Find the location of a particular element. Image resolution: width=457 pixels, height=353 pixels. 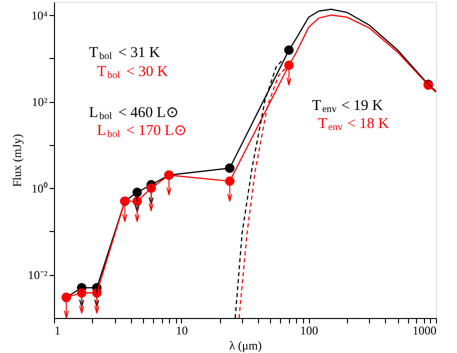

y-tick-label: 10⁻² is located at coordinates (38, 275).